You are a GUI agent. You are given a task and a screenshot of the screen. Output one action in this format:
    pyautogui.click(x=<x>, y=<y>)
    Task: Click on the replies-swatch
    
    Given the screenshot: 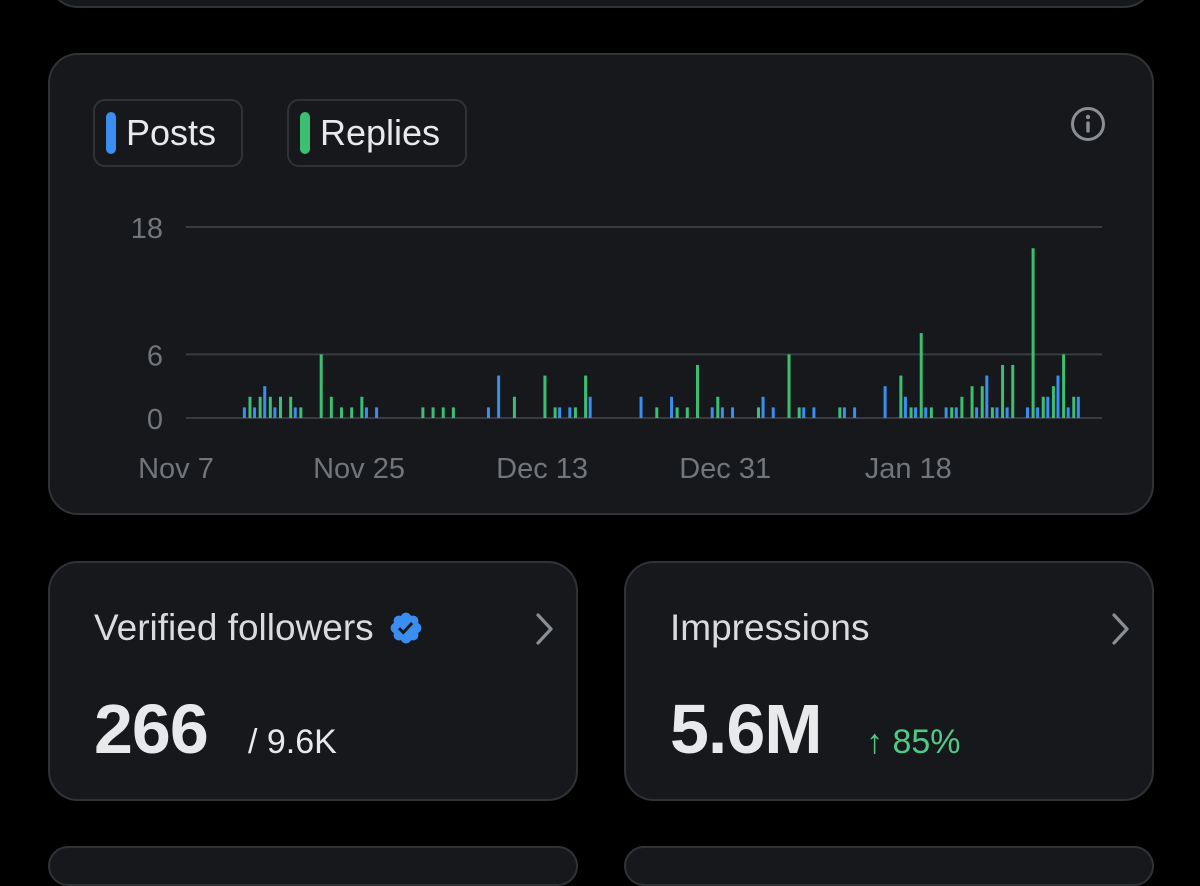 What is the action you would take?
    pyautogui.click(x=305, y=133)
    